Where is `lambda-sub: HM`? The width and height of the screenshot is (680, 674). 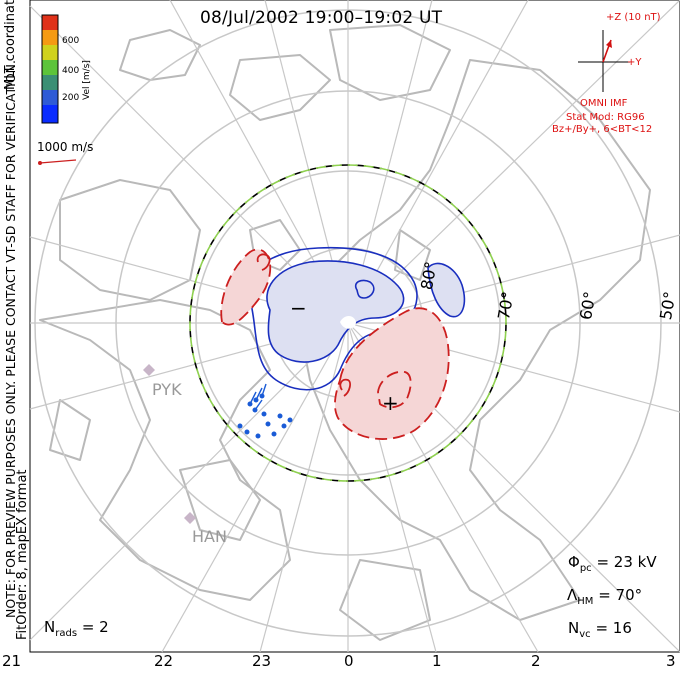 lambda-sub: HM is located at coordinates (585, 601).